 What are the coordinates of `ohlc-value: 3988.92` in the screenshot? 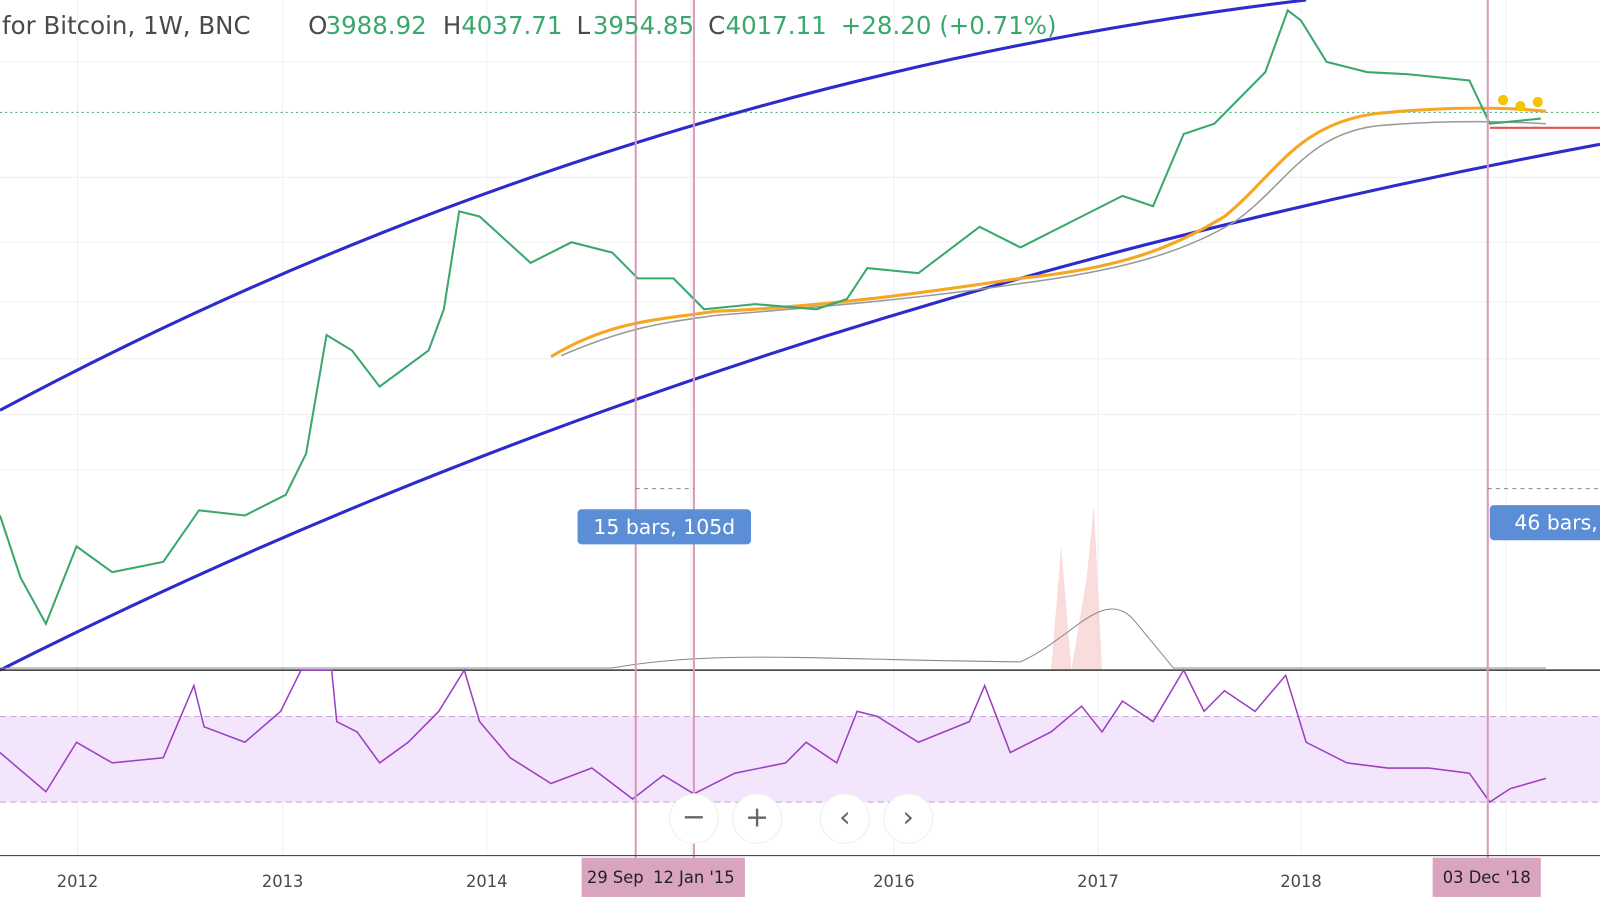 It's located at (376, 25).